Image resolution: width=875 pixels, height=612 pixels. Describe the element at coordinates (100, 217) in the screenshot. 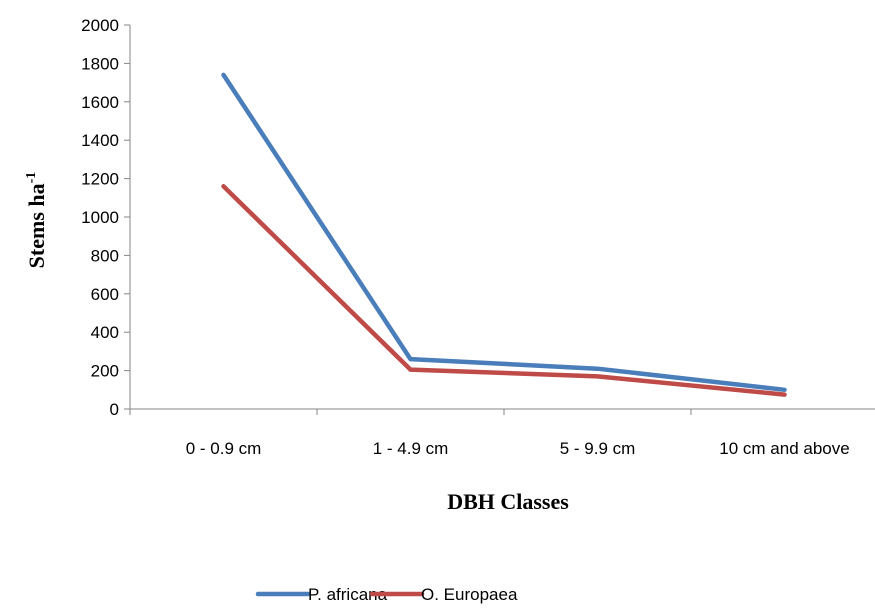

I see `y-tick-label: 1000` at that location.